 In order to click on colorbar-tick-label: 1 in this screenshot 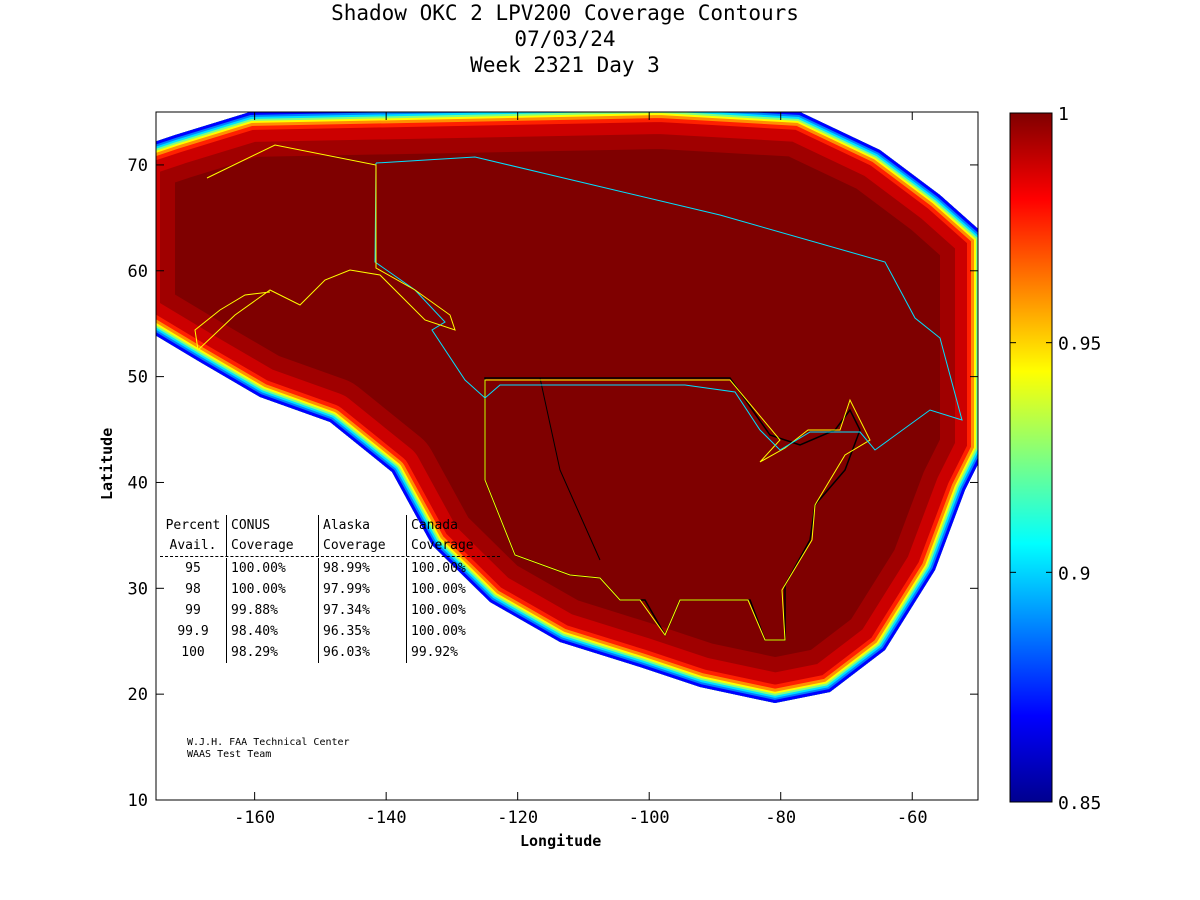, I will do `click(1063, 114)`.